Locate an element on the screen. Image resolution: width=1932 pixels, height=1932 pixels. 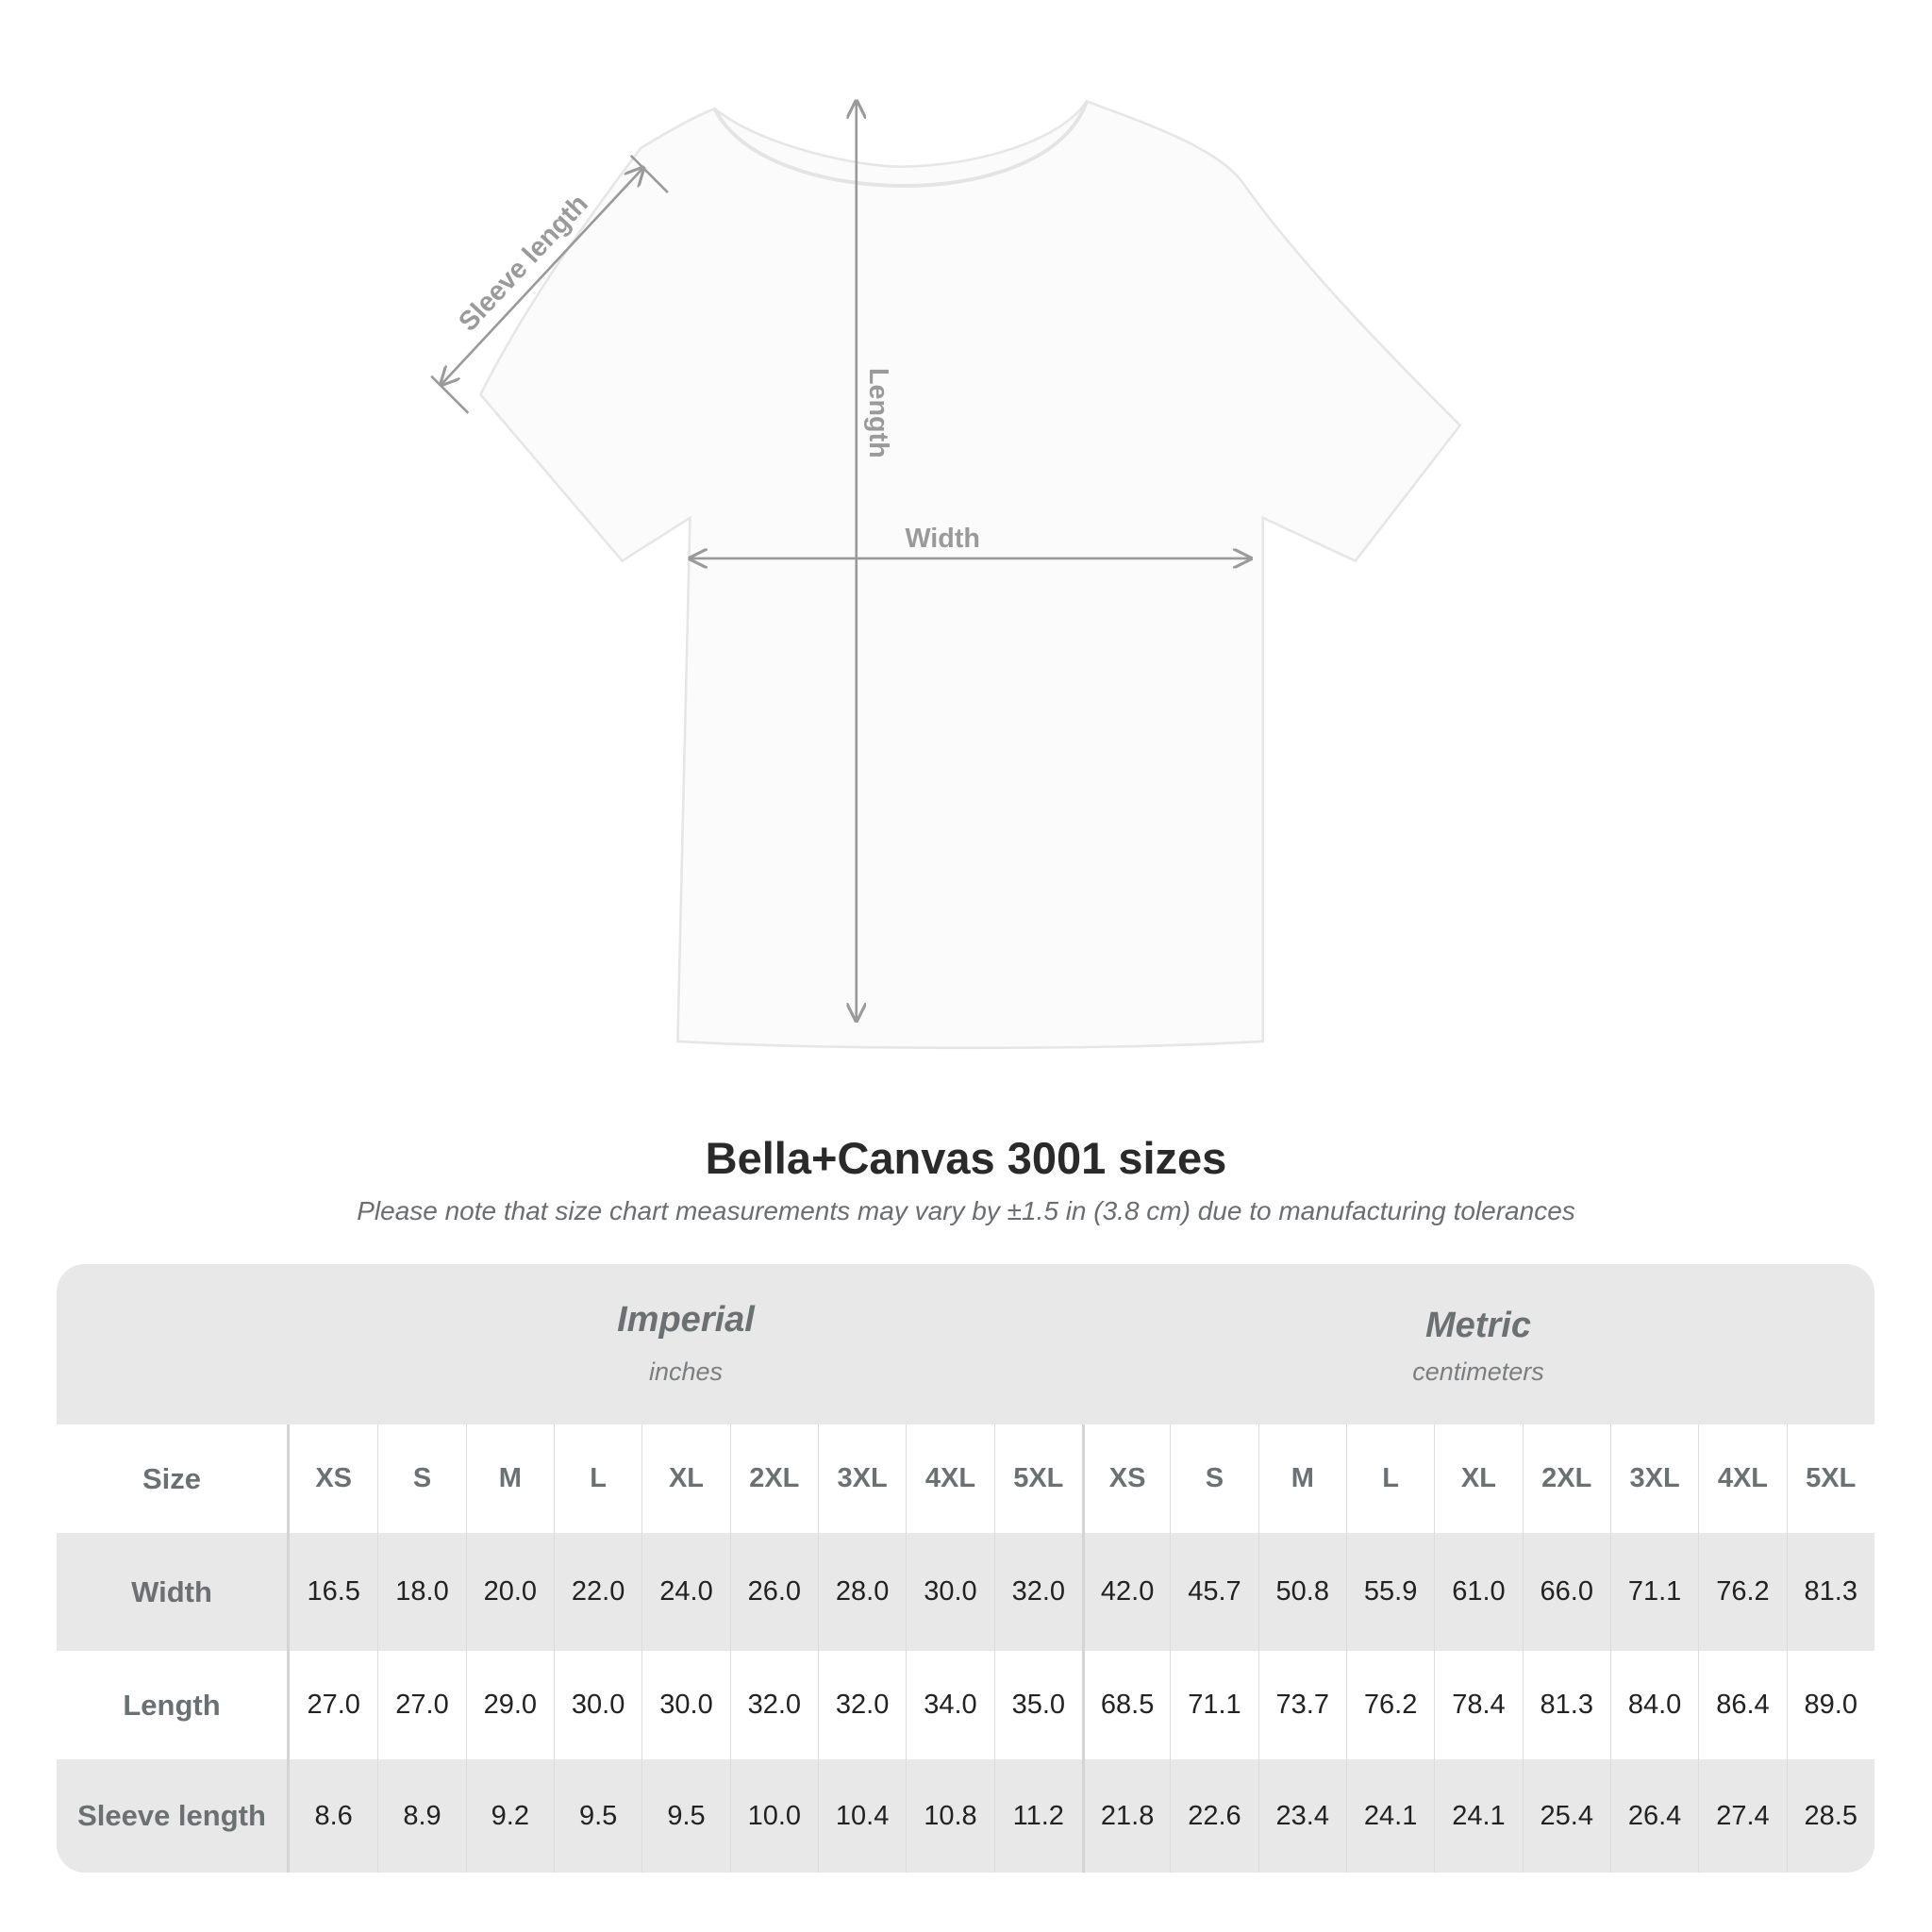
table-cell: 9.2 is located at coordinates (510, 1816).